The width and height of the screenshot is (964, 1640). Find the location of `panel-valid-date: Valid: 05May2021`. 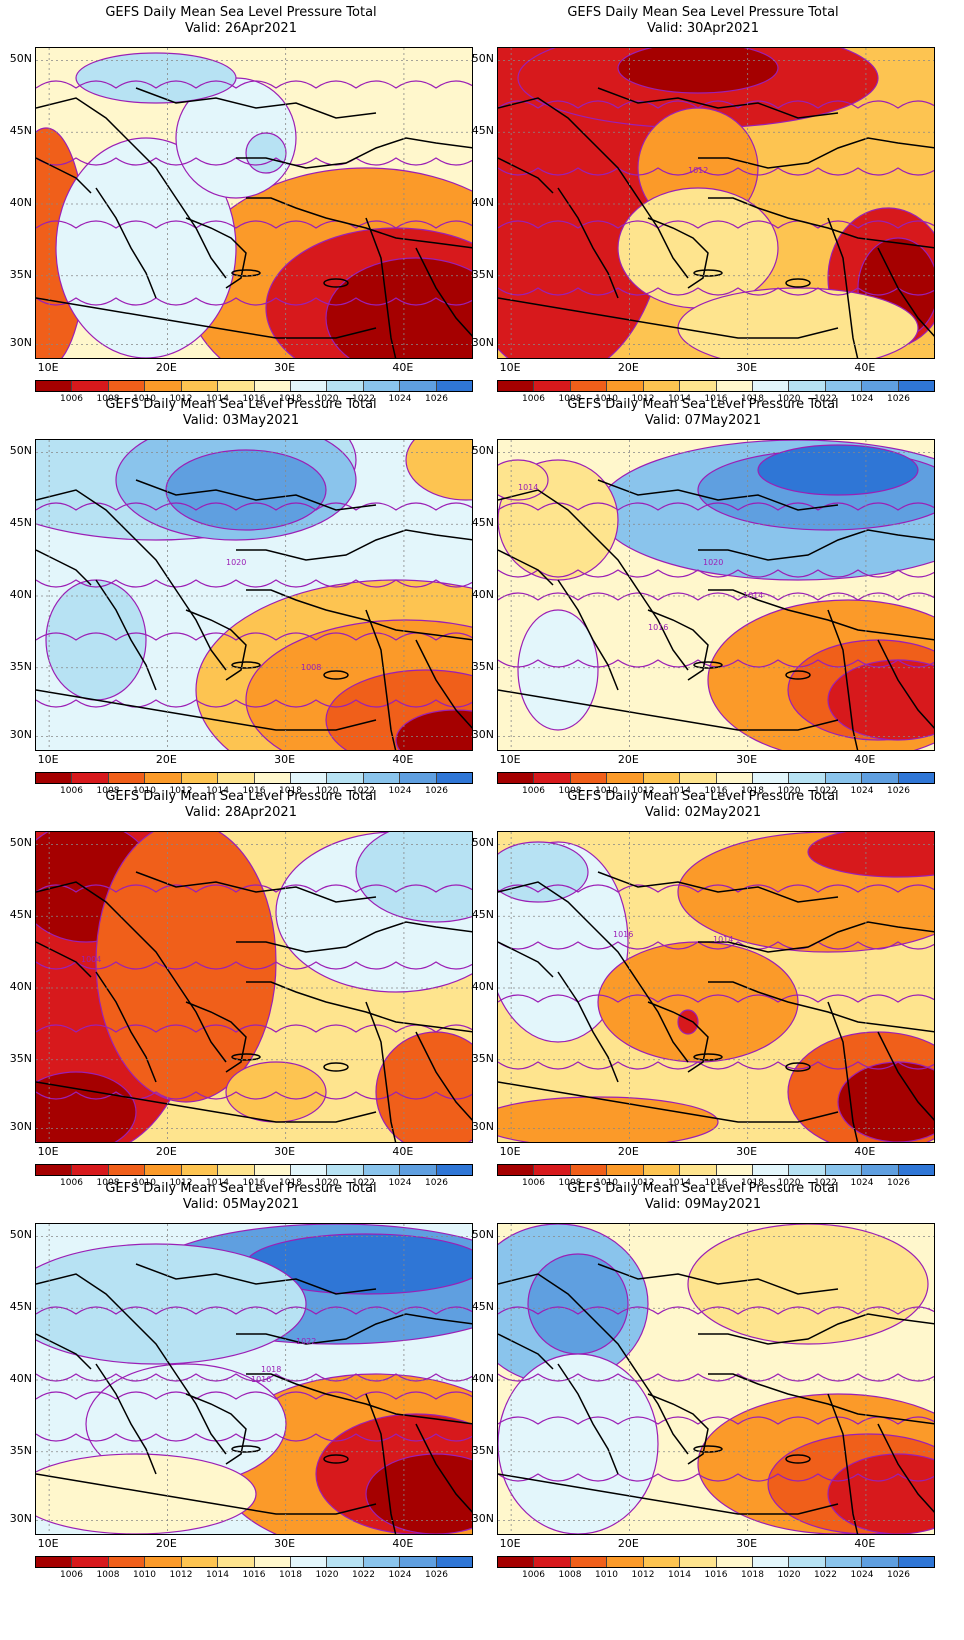

panel-valid-date: Valid: 05May2021 is located at coordinates (241, 1204).